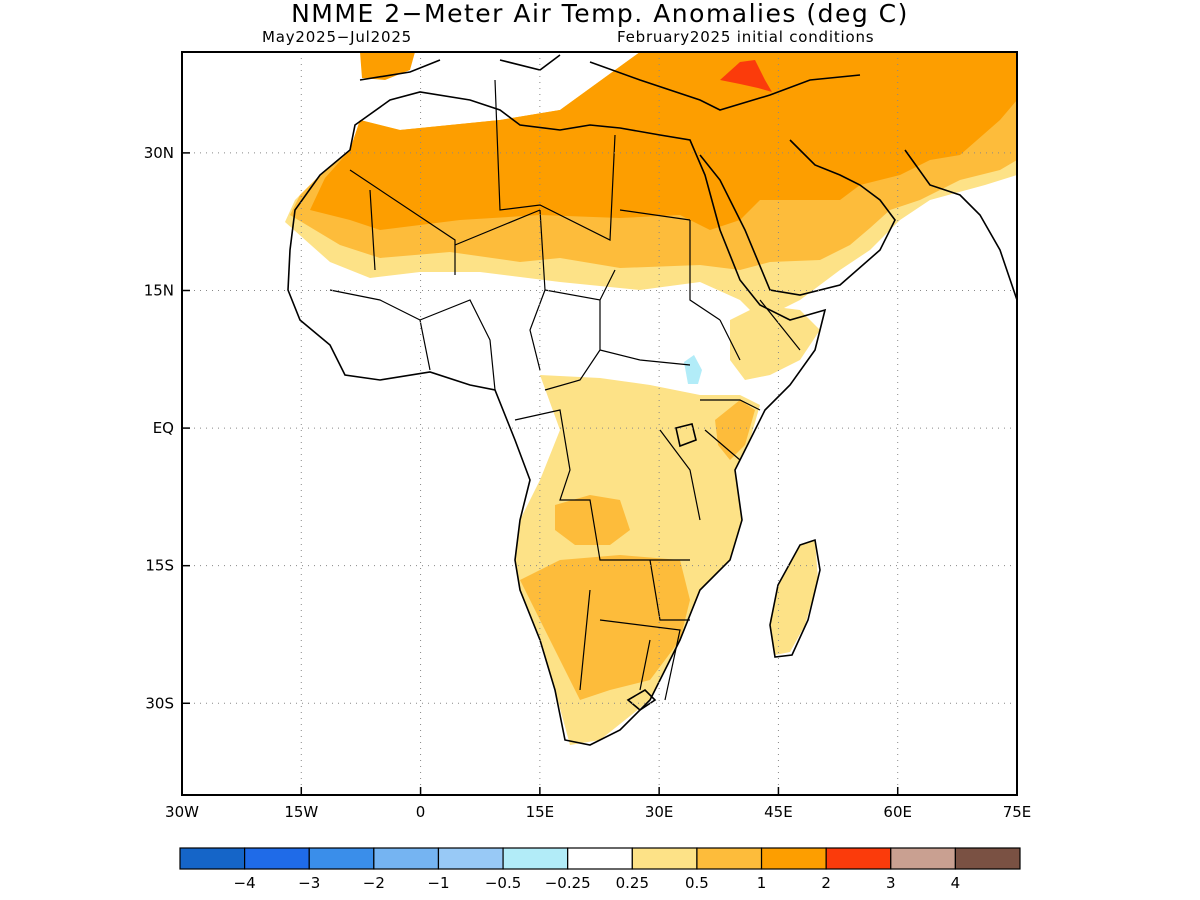 The height and width of the screenshot is (900, 1200). What do you see at coordinates (686, 435) in the screenshot?
I see `lake-victoria` at bounding box center [686, 435].